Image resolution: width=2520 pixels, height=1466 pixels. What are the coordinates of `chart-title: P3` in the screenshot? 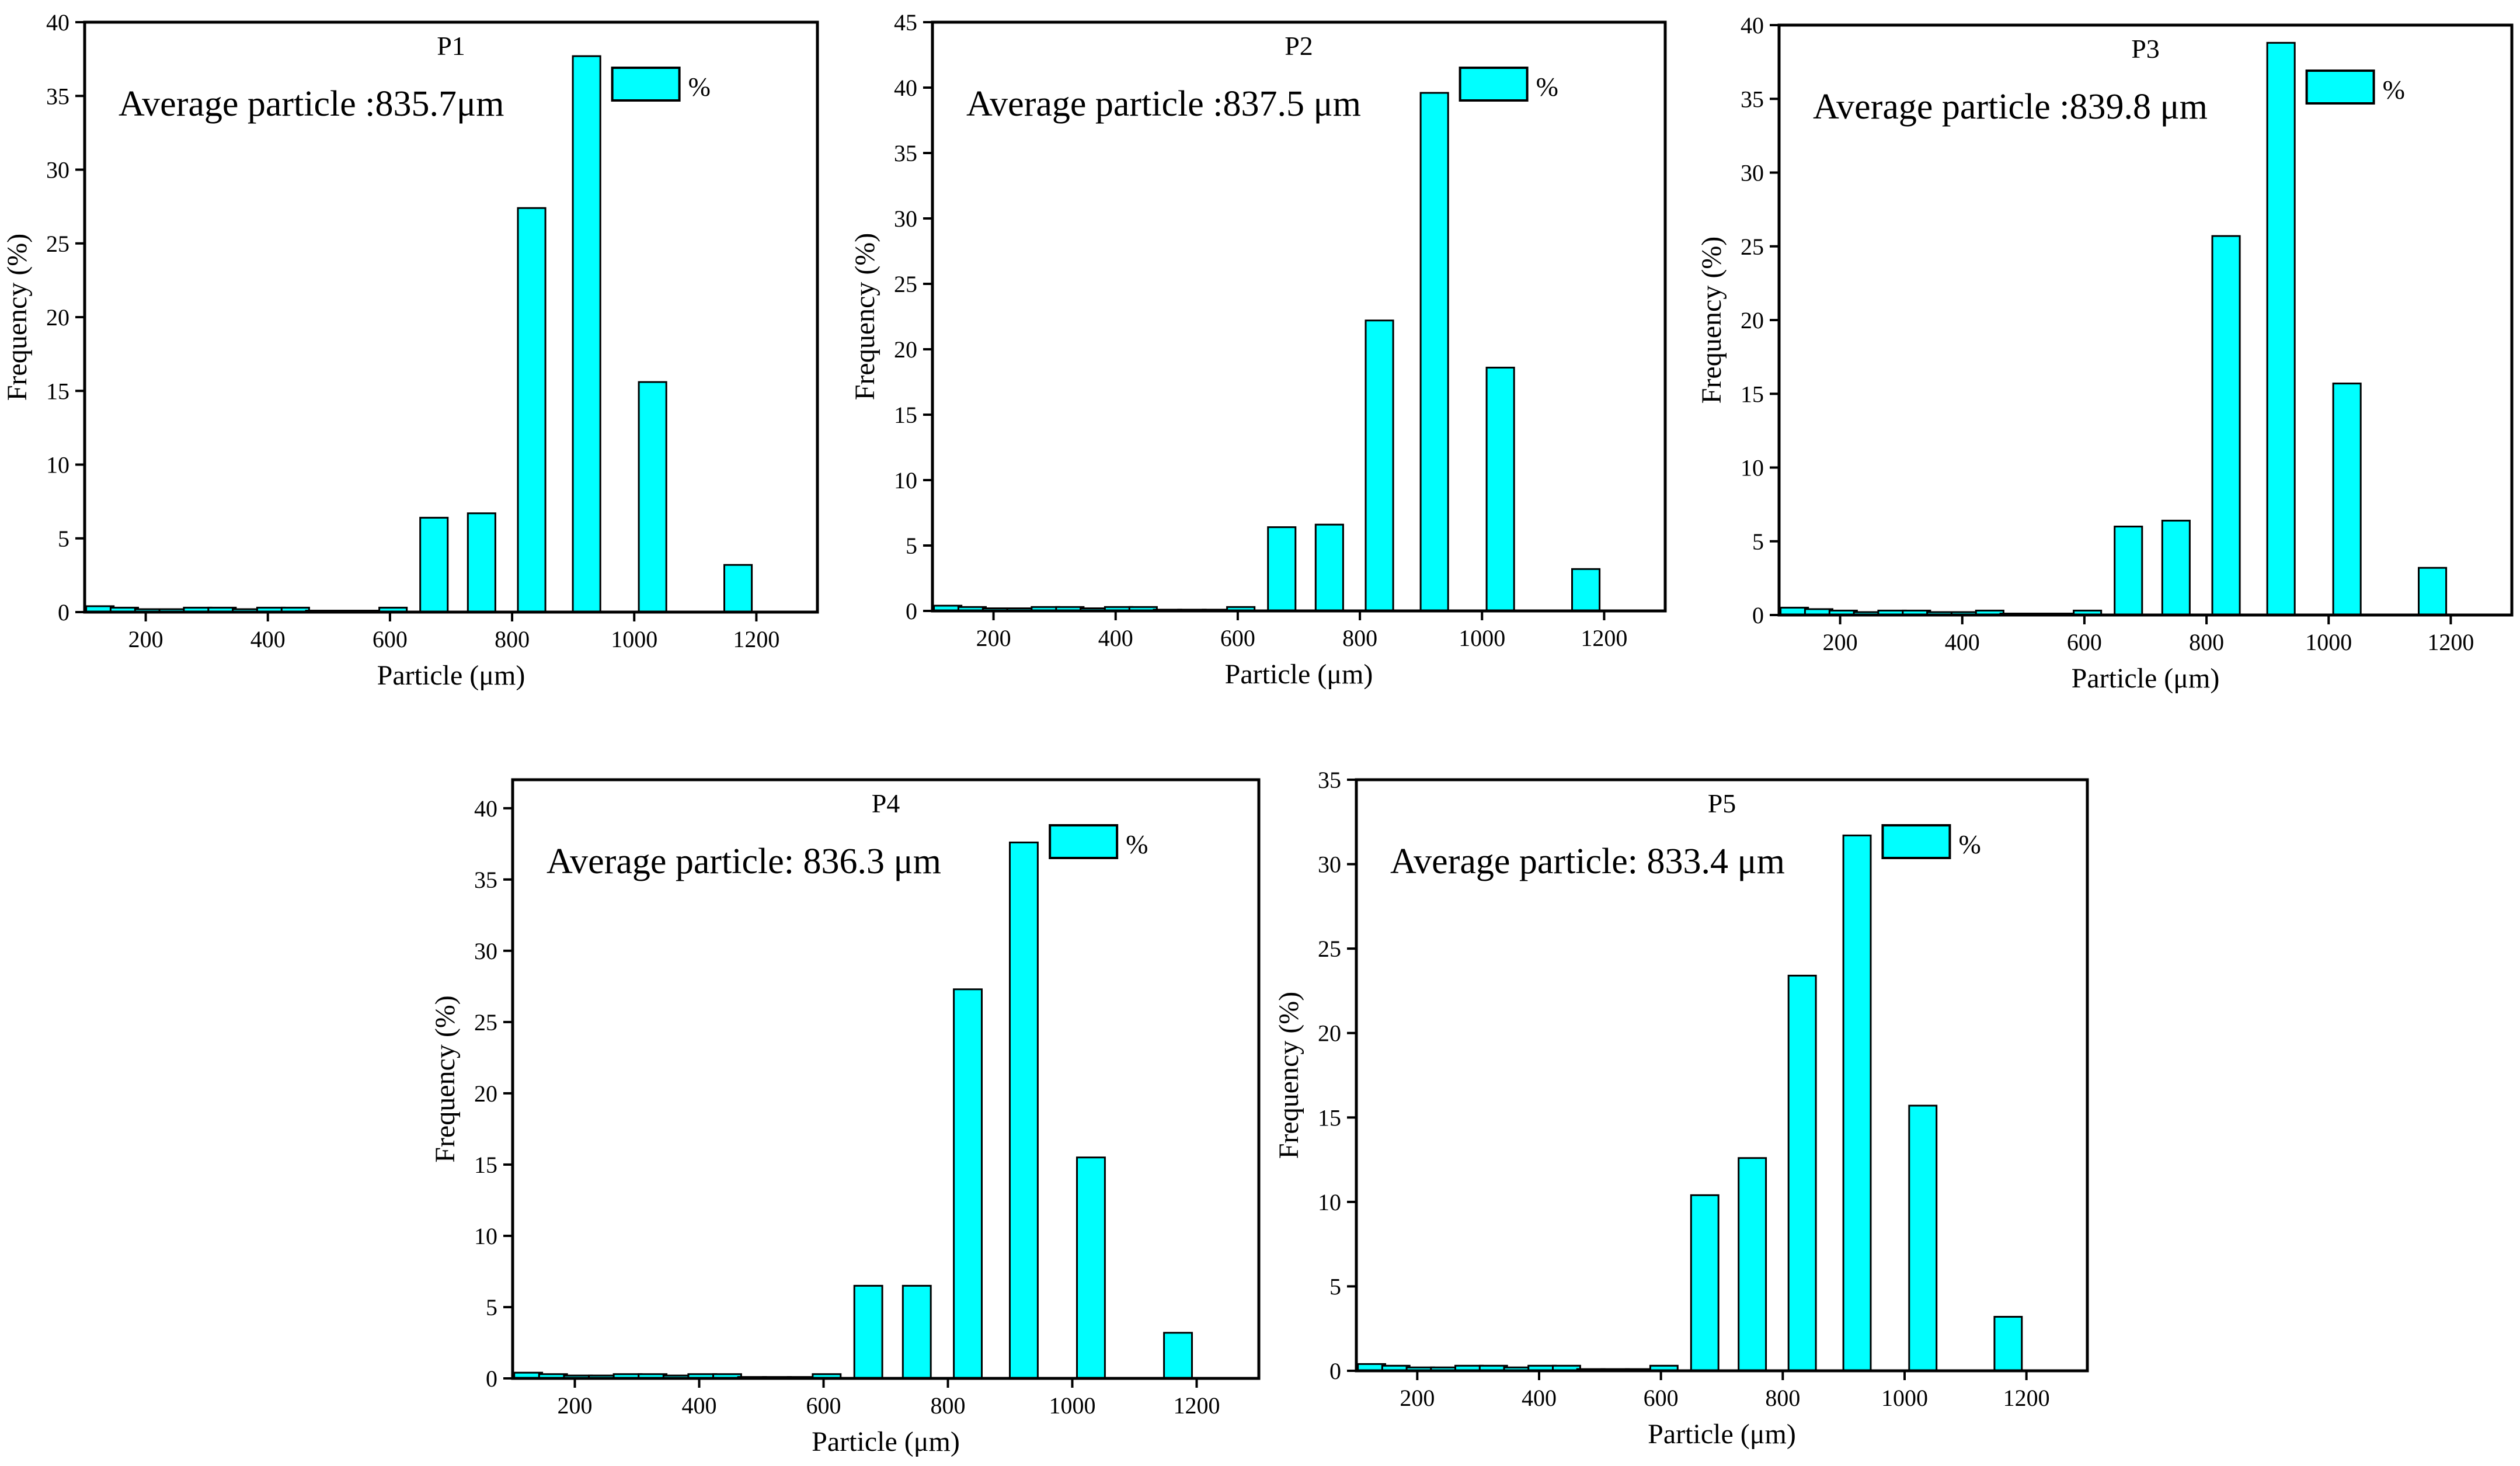 It's located at (2145, 49).